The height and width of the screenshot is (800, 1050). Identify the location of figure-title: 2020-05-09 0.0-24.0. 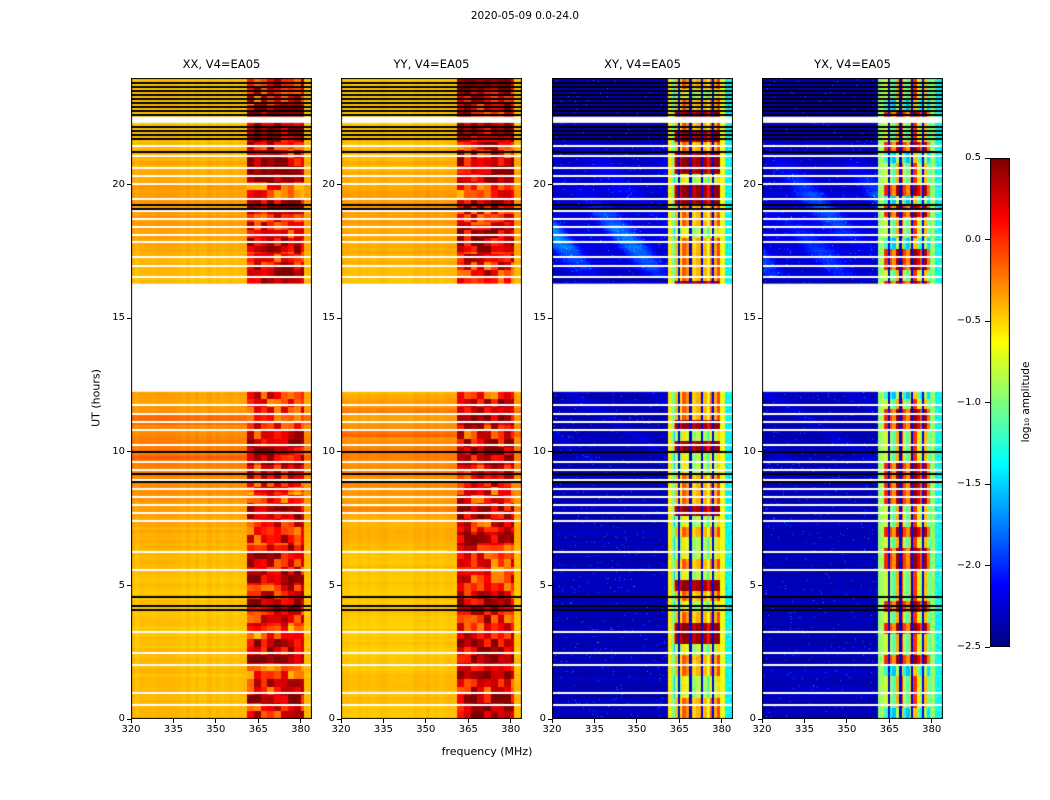
(525, 16).